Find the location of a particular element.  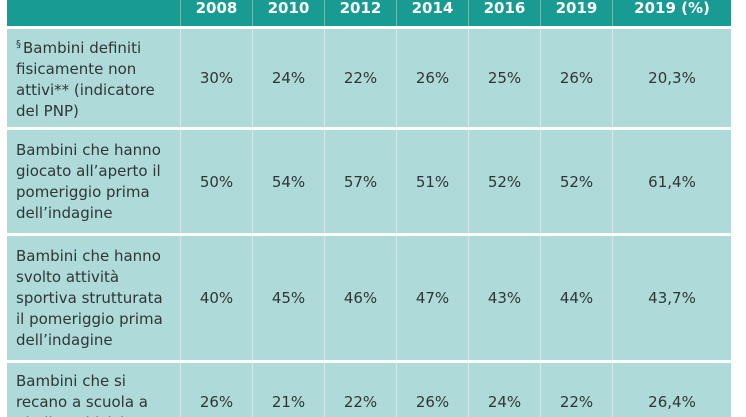

section-note-mark: § is located at coordinates (18, 44).